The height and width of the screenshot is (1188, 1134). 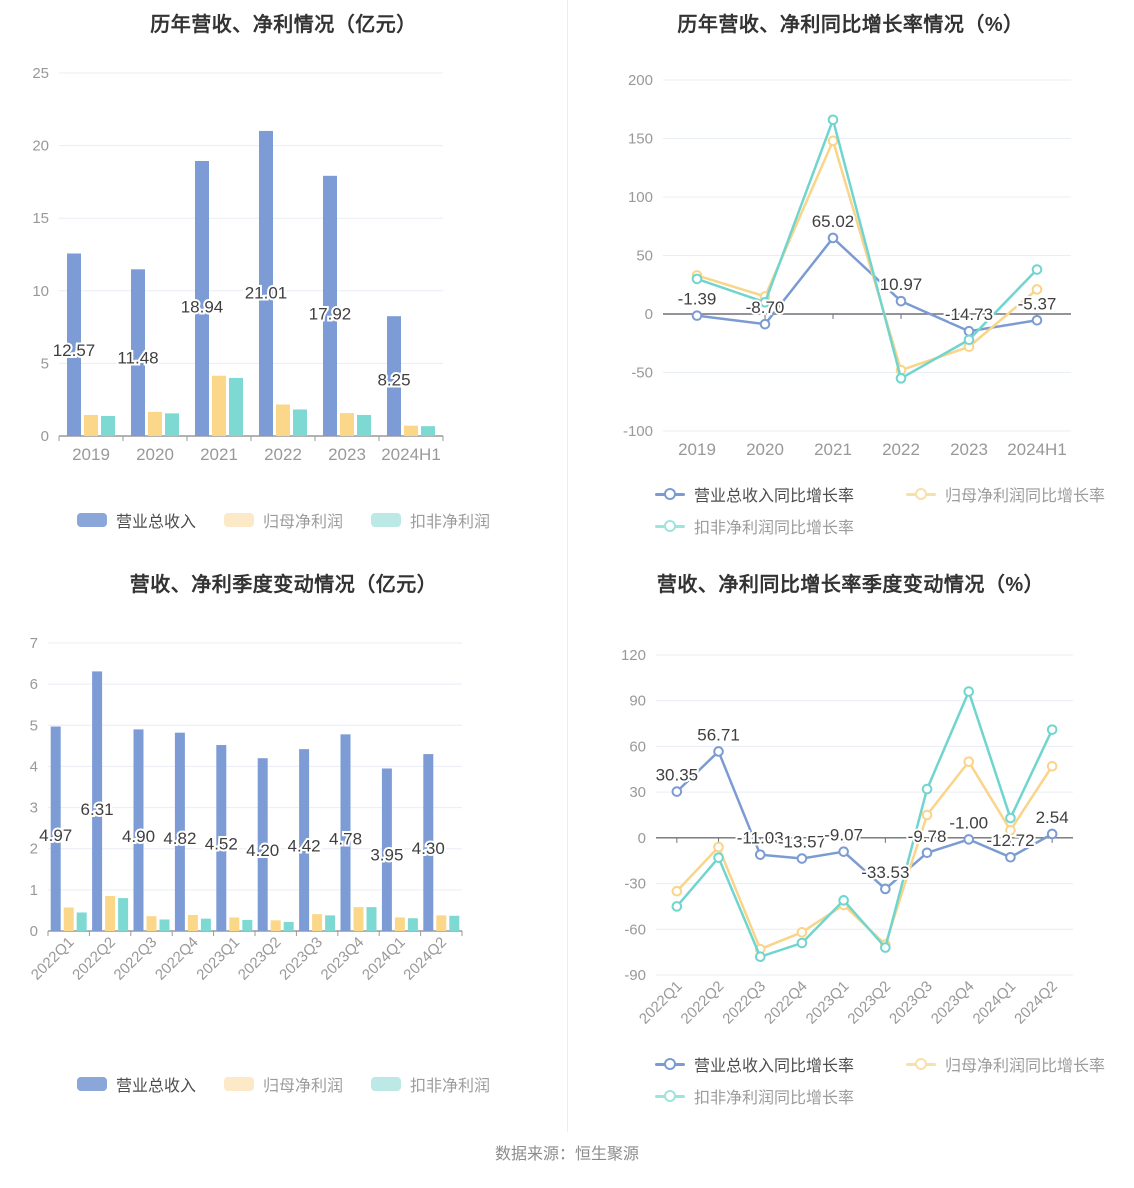 I want to click on x-category-label: 2023Q1, so click(x=218, y=959).